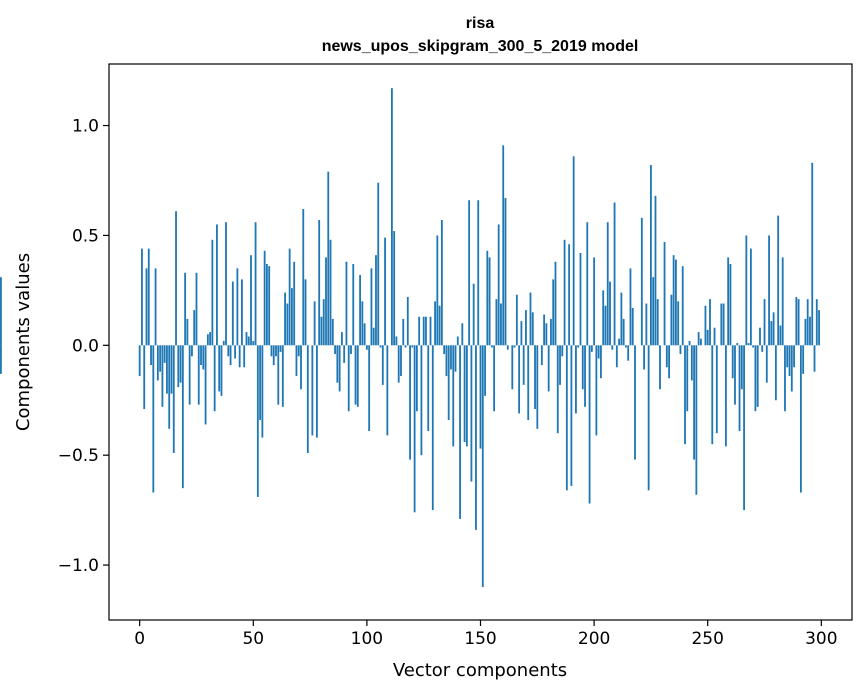 This screenshot has width=867, height=696. Describe the element at coordinates (253, 639) in the screenshot. I see `x-tick-label: 50` at that location.